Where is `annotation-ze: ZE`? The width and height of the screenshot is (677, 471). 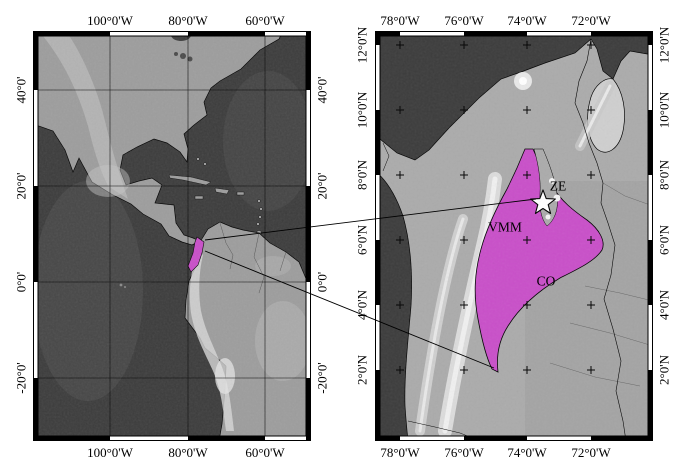 annotation-ze: ZE is located at coordinates (558, 186).